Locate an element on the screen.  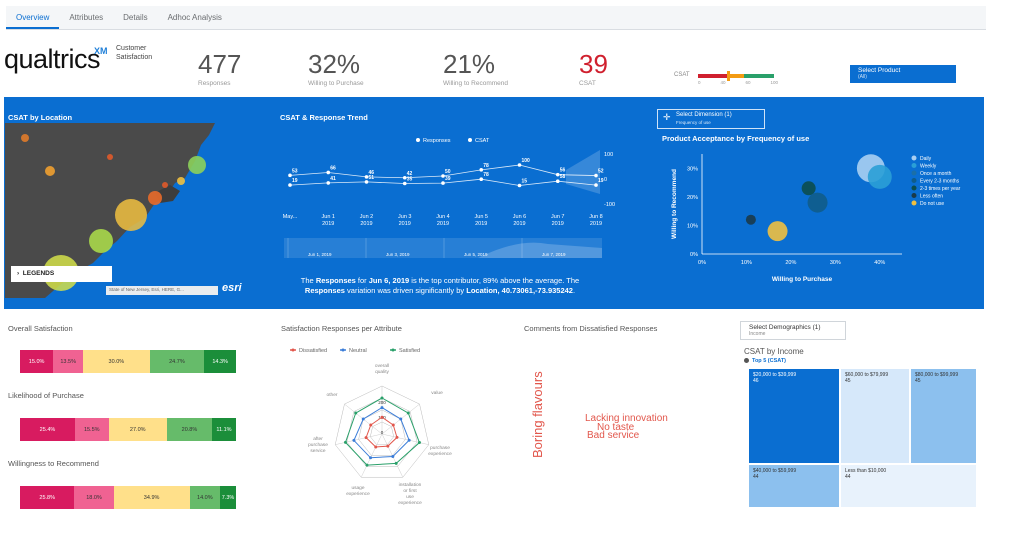
y-tick-label: 20% is located at coordinates (692, 198).